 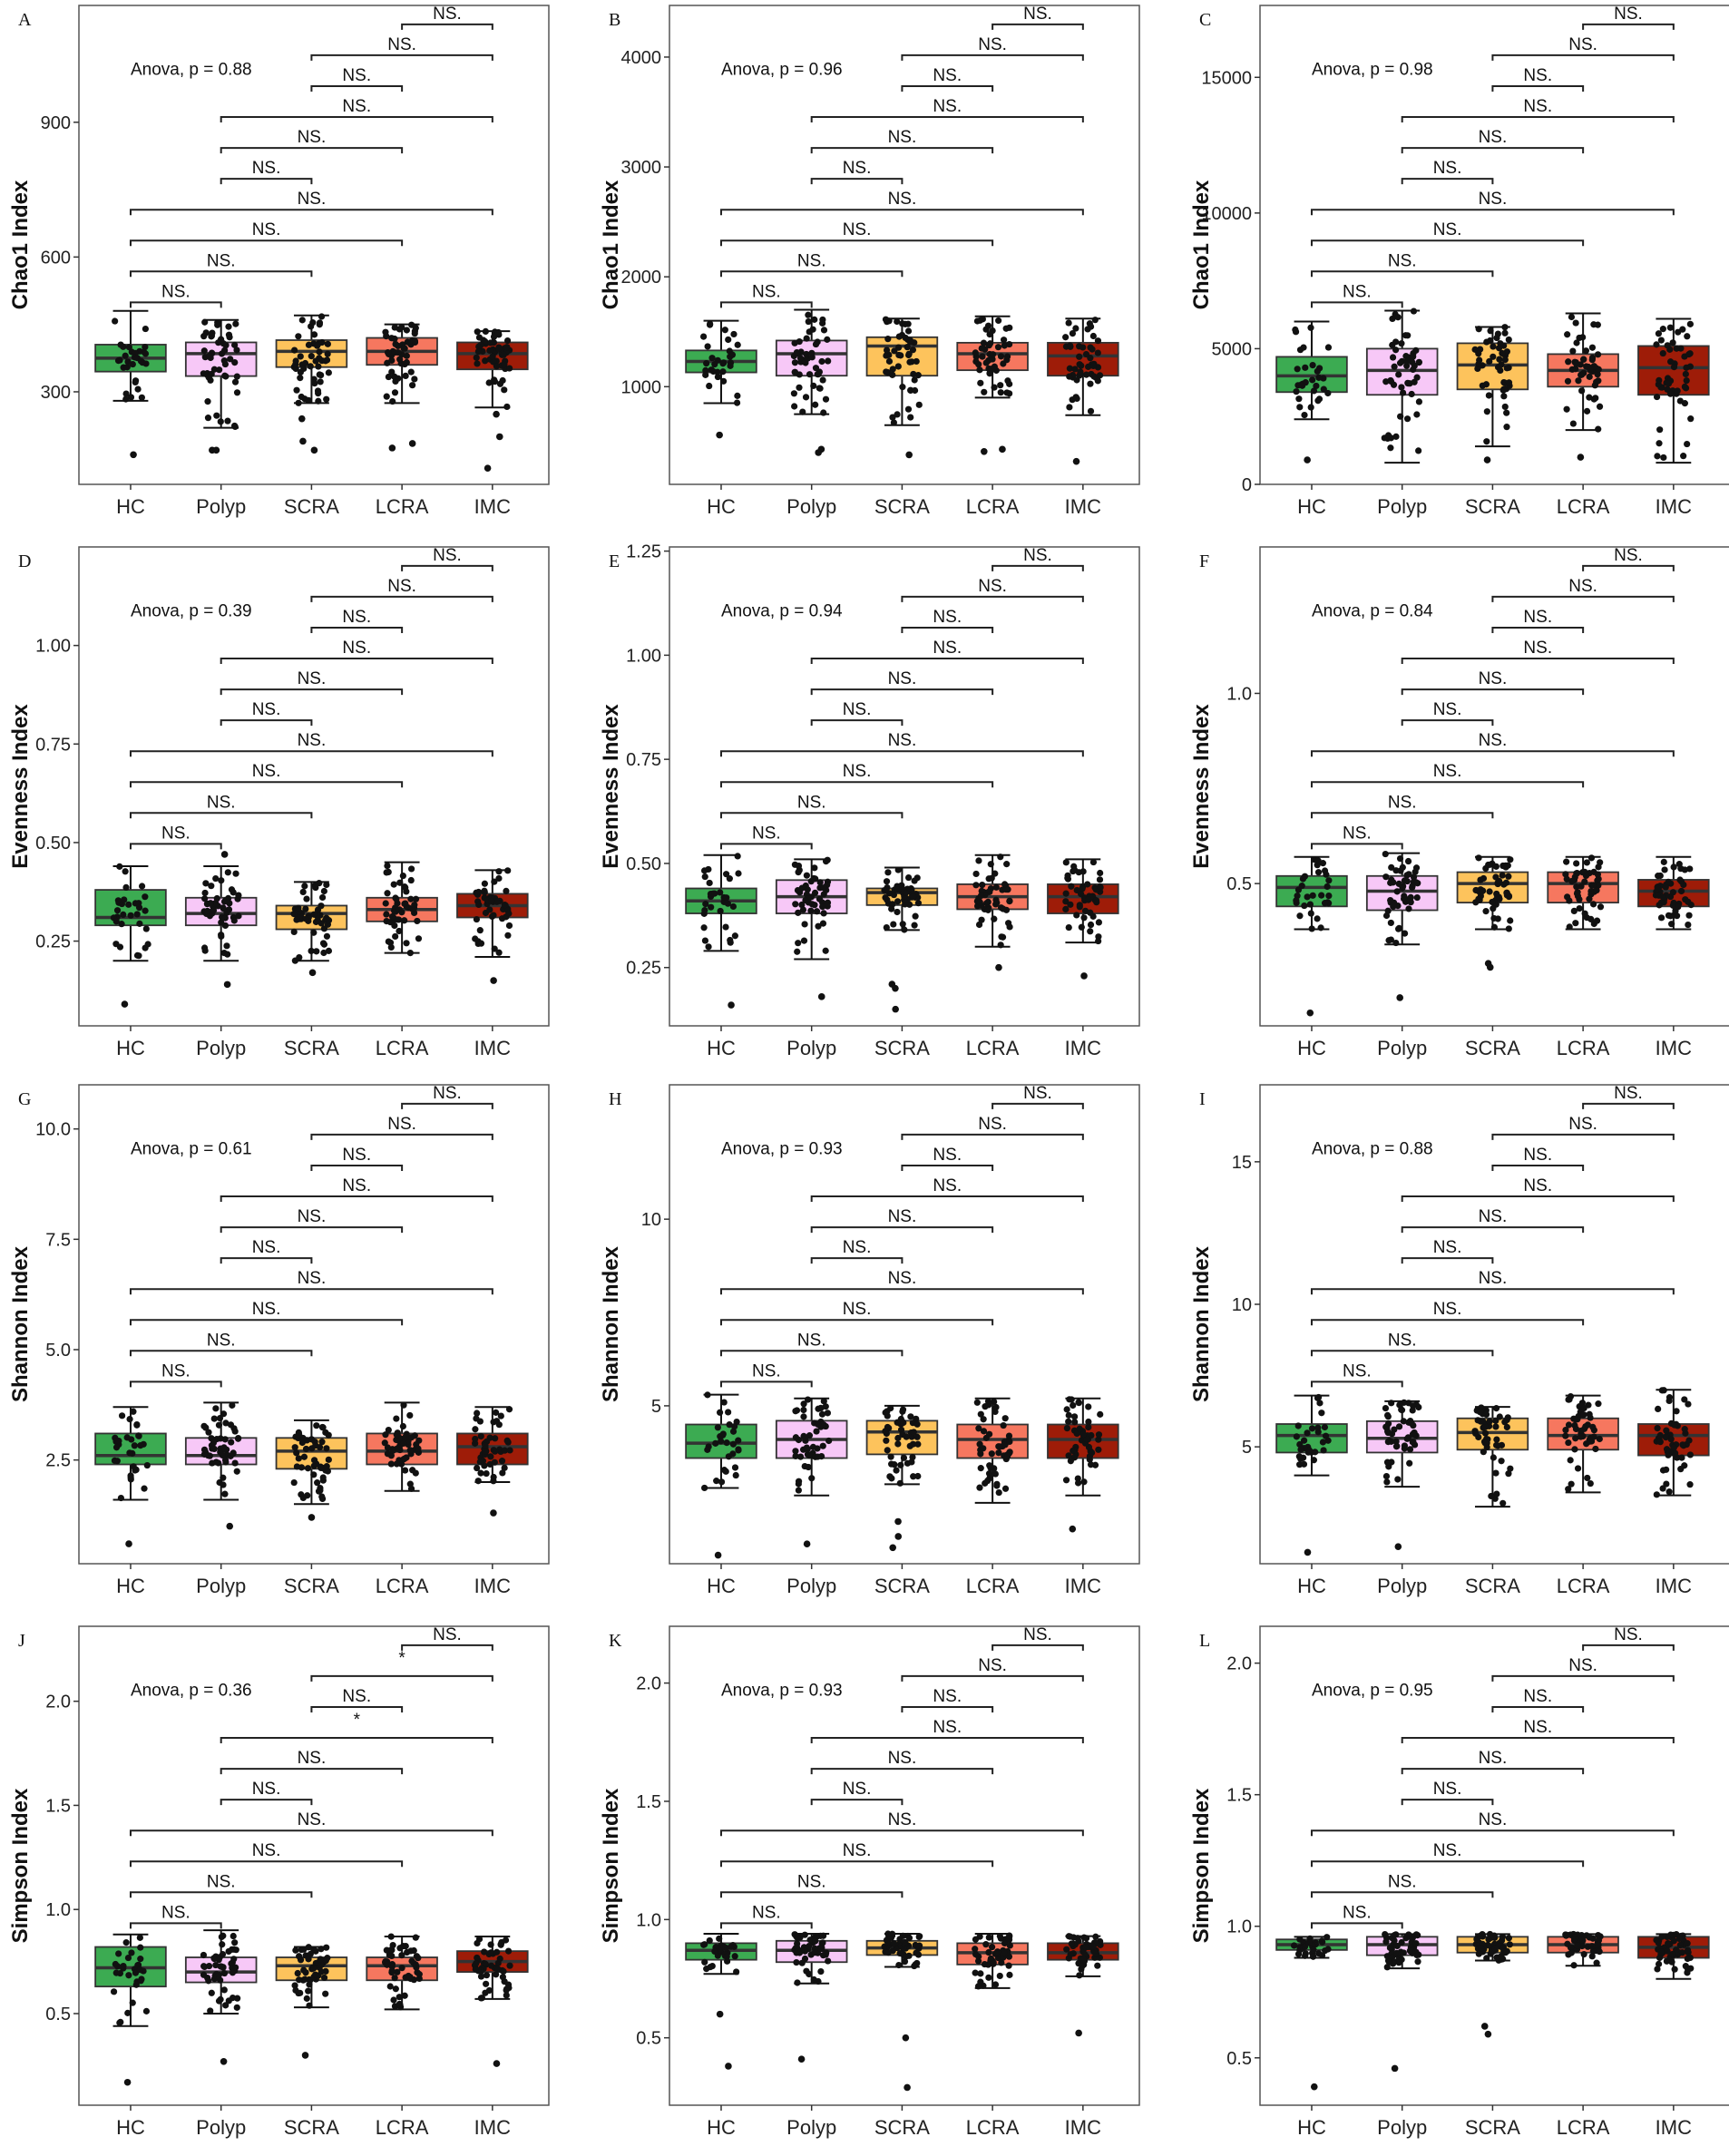 I want to click on x-tick-label: SCRA, so click(x=1492, y=506).